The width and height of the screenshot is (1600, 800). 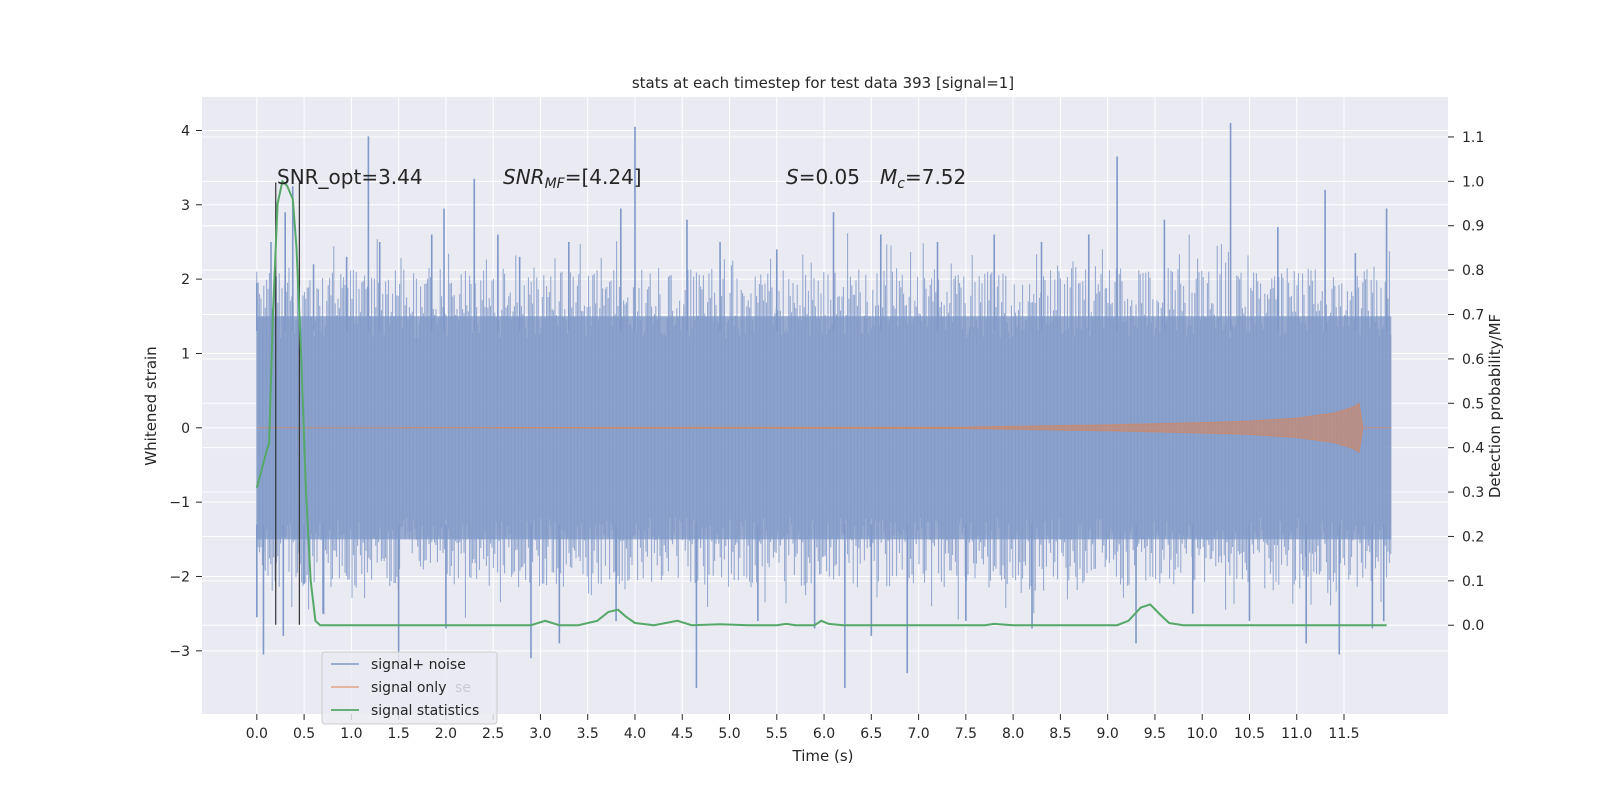 What do you see at coordinates (1473, 182) in the screenshot?
I see `y2-tick-label: 1.0` at bounding box center [1473, 182].